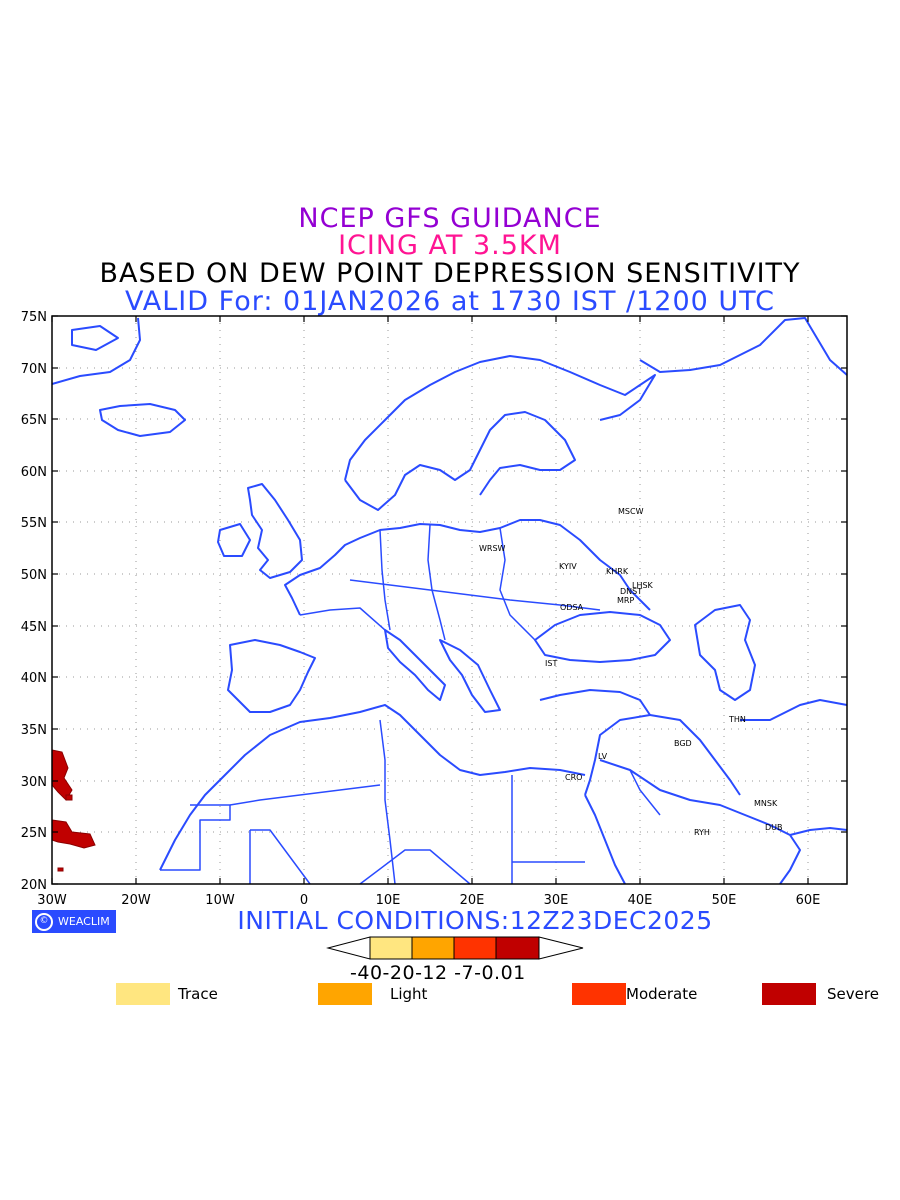 The image size is (900, 1200). What do you see at coordinates (662, 994) in the screenshot?
I see `legend-label: Moderate` at bounding box center [662, 994].